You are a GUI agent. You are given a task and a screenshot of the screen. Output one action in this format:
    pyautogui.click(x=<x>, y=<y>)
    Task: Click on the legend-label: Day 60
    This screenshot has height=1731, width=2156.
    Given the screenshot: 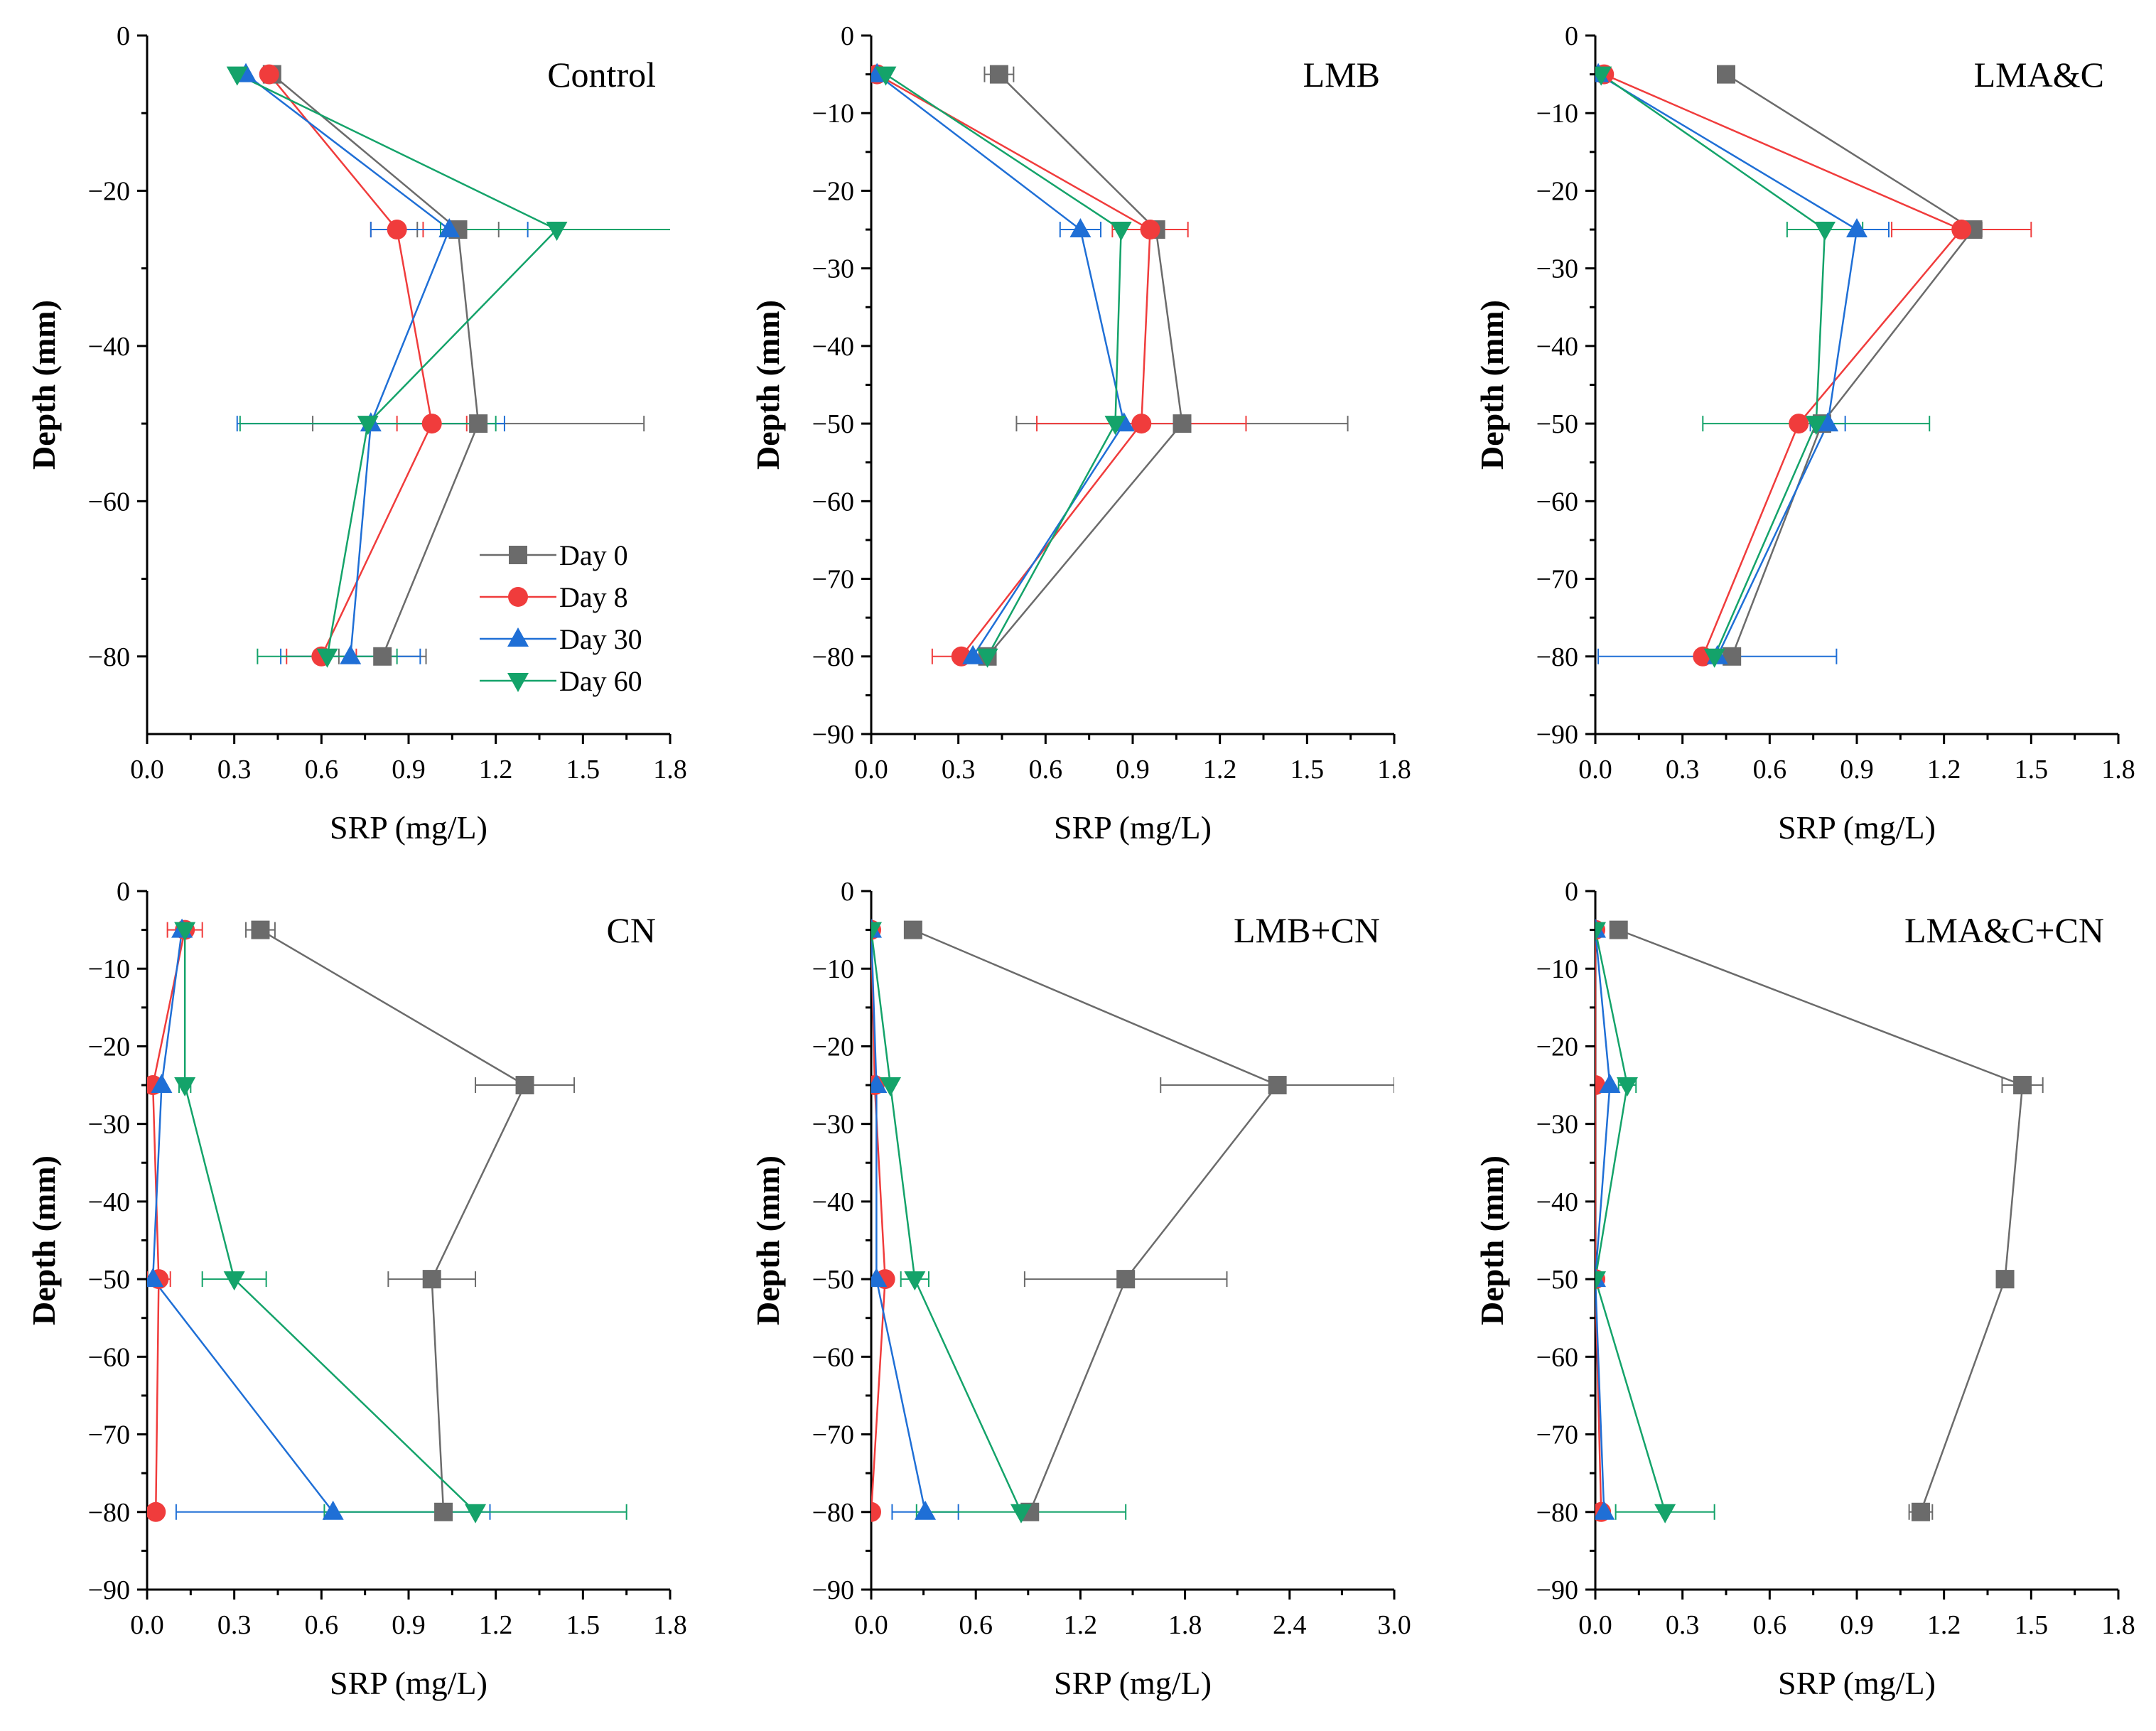 What is the action you would take?
    pyautogui.click(x=600, y=681)
    